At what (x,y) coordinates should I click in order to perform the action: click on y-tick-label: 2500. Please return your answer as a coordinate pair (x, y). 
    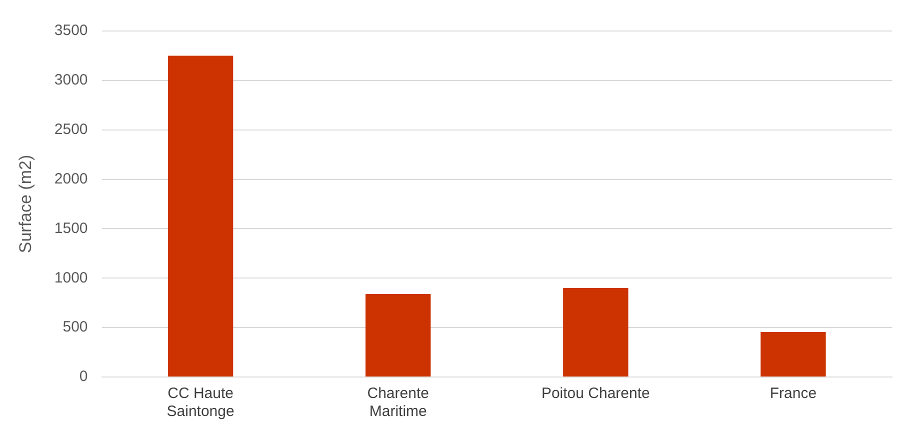
    Looking at the image, I should click on (71, 129).